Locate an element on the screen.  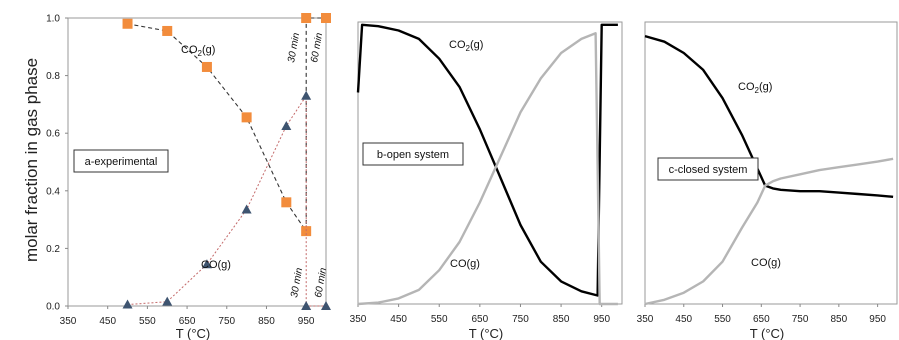
y-tick-label: 0.4 is located at coordinates (53, 191).